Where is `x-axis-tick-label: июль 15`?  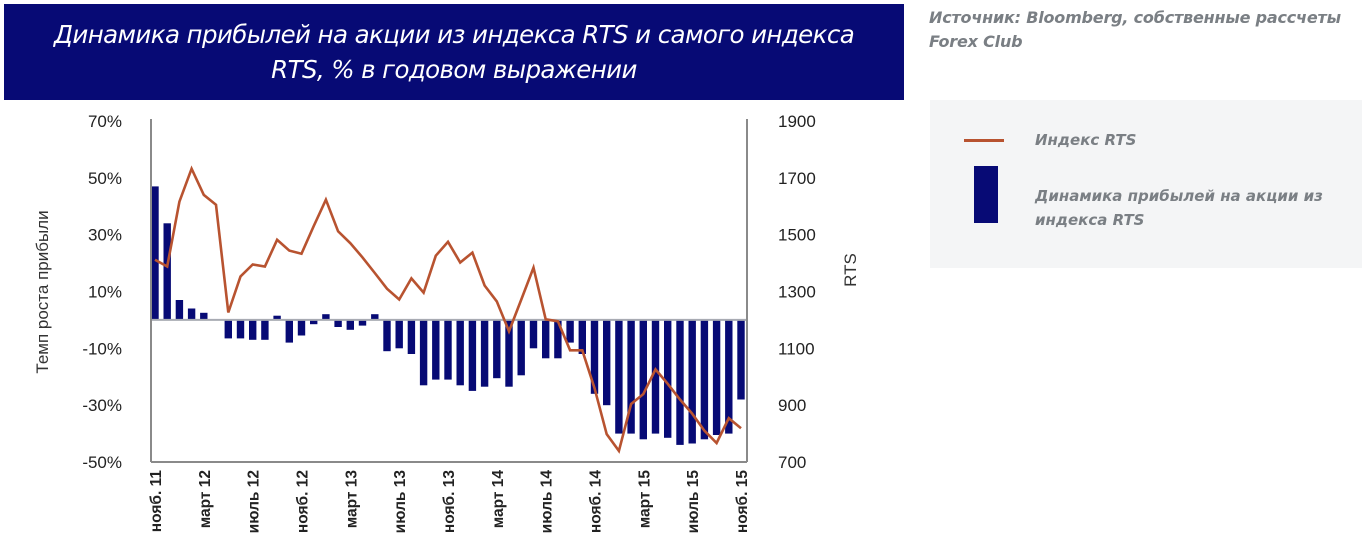
x-axis-tick-label: июль 15 is located at coordinates (693, 502).